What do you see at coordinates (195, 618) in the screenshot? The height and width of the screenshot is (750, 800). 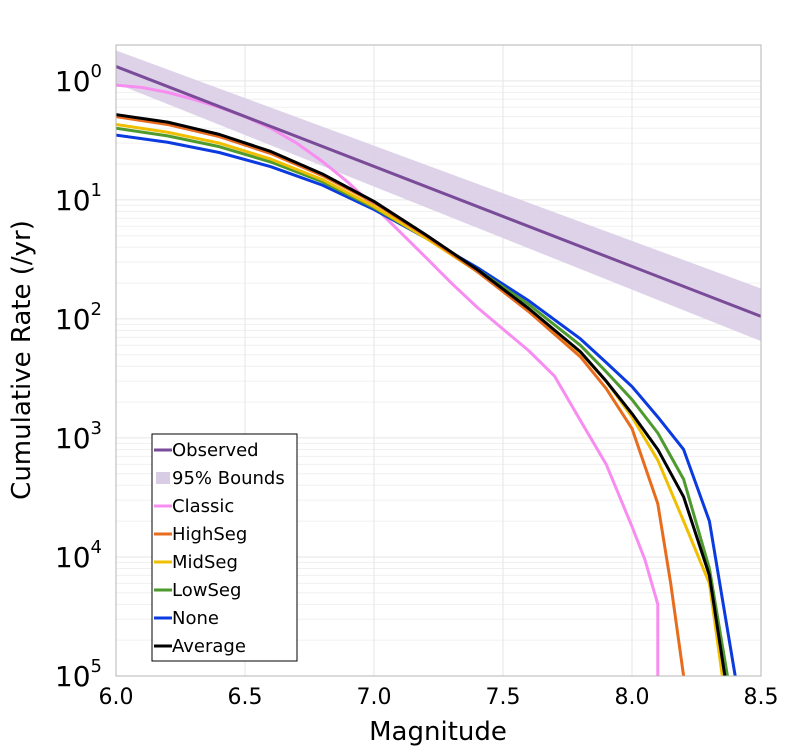 I see `legend-label-none: None` at bounding box center [195, 618].